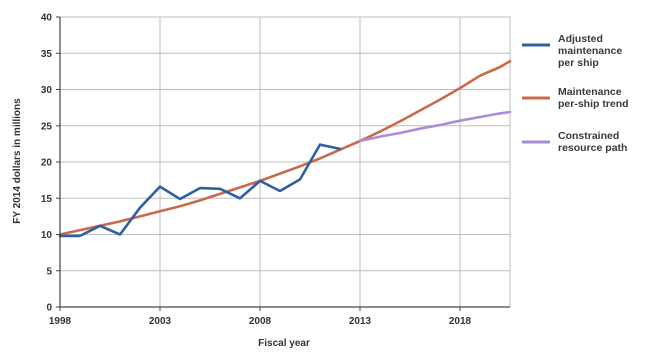  What do you see at coordinates (47, 163) in the screenshot?
I see `y-tick-label: 20` at bounding box center [47, 163].